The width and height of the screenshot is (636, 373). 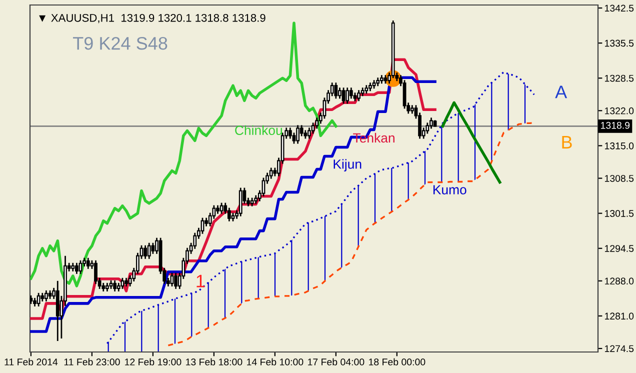 What do you see at coordinates (619, 43) in the screenshot?
I see `y-tick-label: 1335.5` at bounding box center [619, 43].